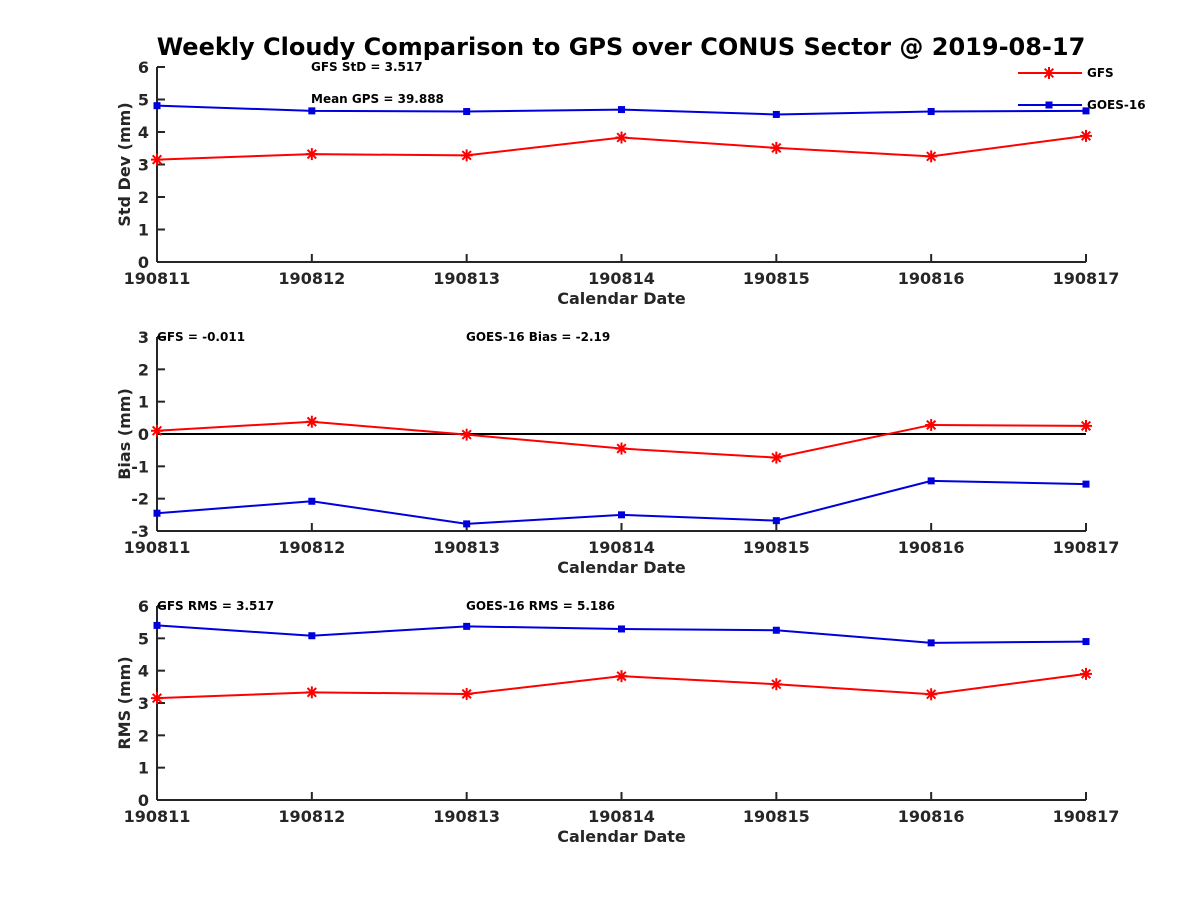 This screenshot has height=900, width=1200. Describe the element at coordinates (140, 466) in the screenshot. I see `y-tick-label: -1` at that location.